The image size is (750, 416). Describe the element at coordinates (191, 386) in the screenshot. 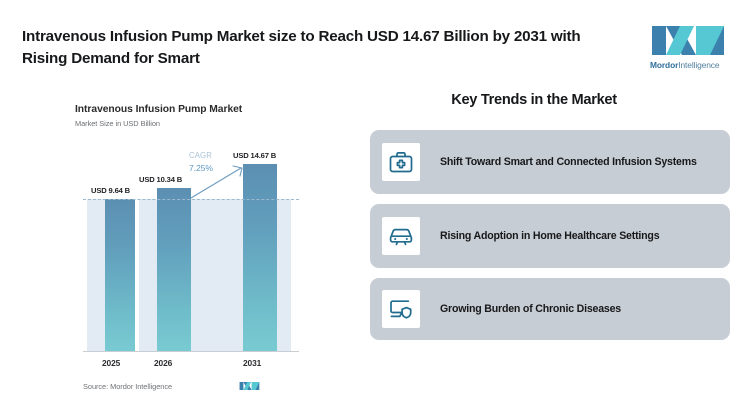

I see `chart-source-row: Source: Mordor Intelligence` at that location.